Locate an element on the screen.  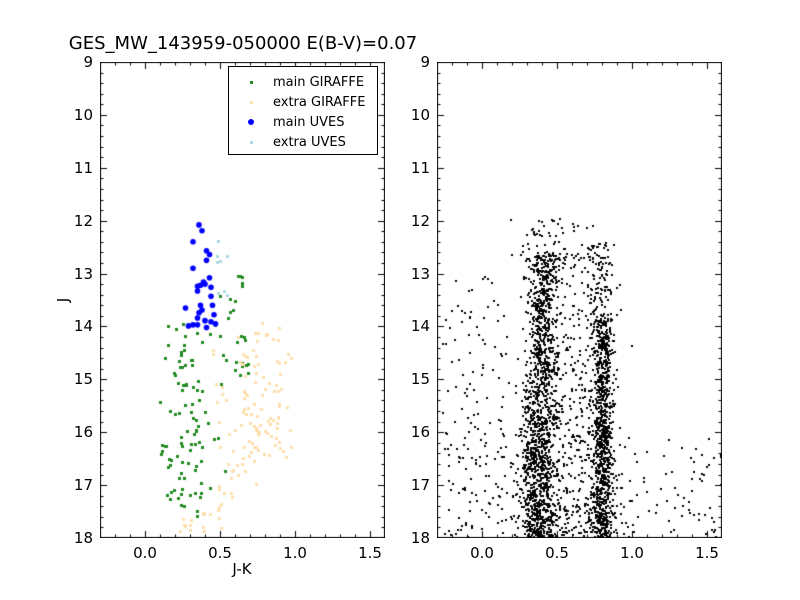
x-tick-label-panel0: 1.0 is located at coordinates (295, 553).